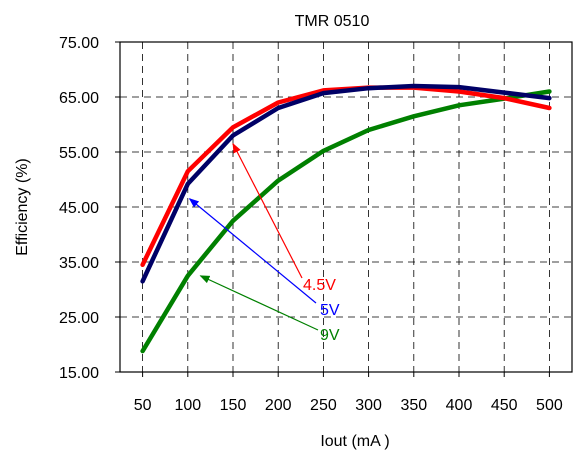  I want to click on annotation-arrow-5v, so click(252, 251).